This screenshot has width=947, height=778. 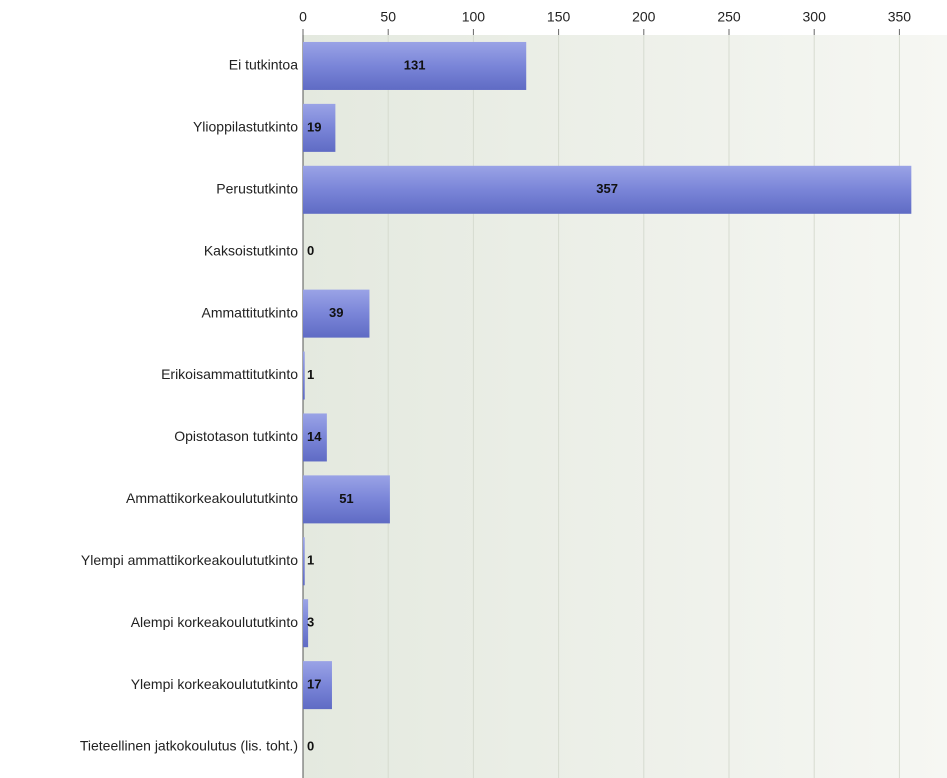 I want to click on x-tick-label: 100, so click(x=474, y=17).